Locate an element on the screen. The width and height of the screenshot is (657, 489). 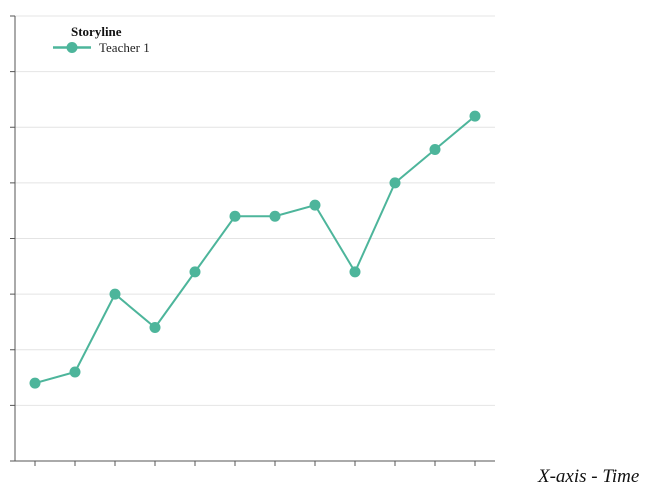
legend-series-label: Teacher 1 is located at coordinates (124, 47).